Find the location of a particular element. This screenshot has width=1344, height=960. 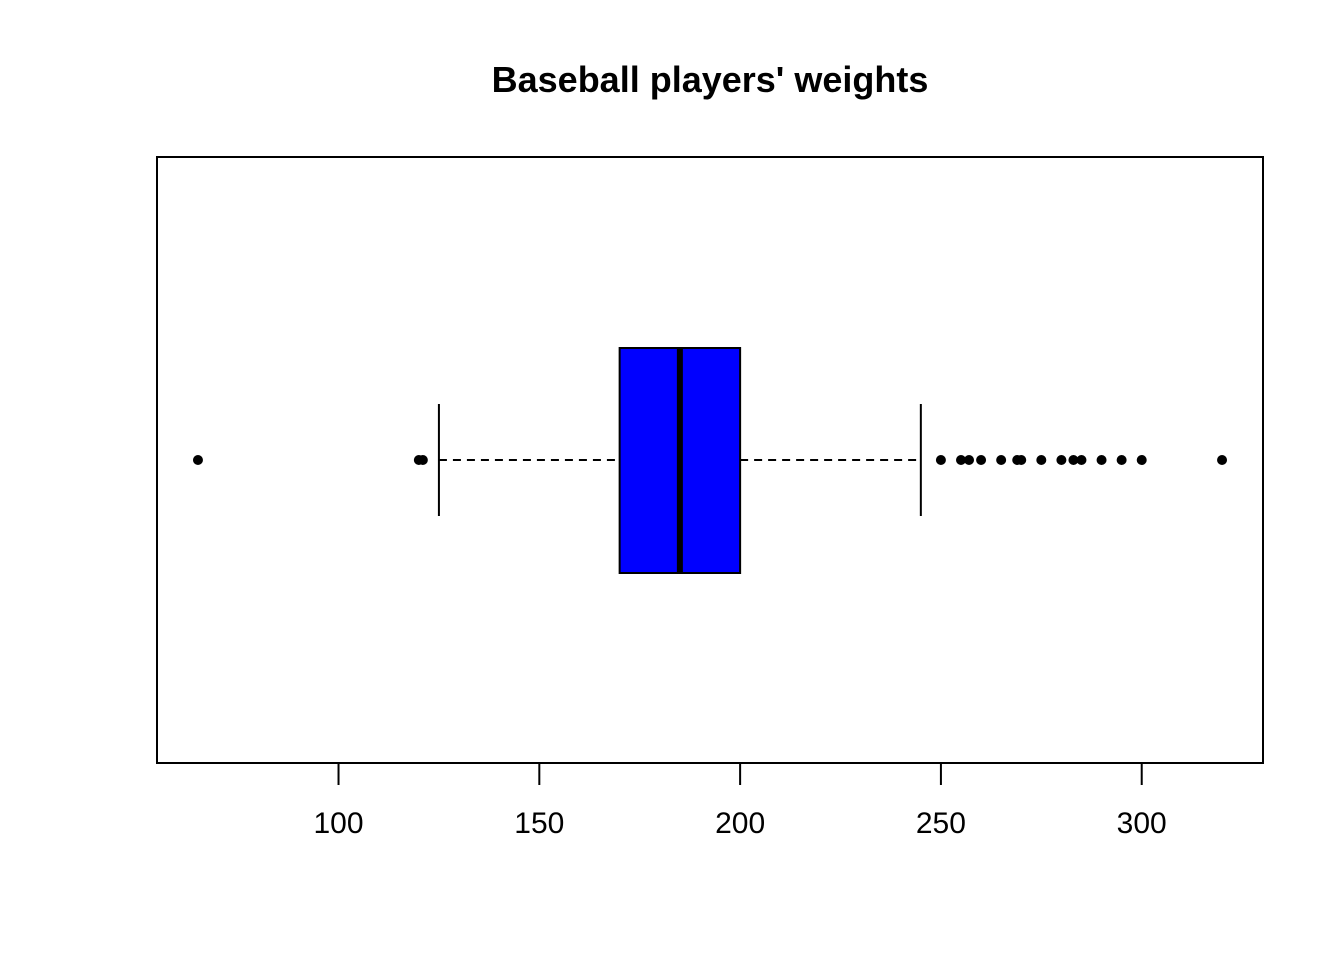

x-tick-label: 150 is located at coordinates (539, 823).